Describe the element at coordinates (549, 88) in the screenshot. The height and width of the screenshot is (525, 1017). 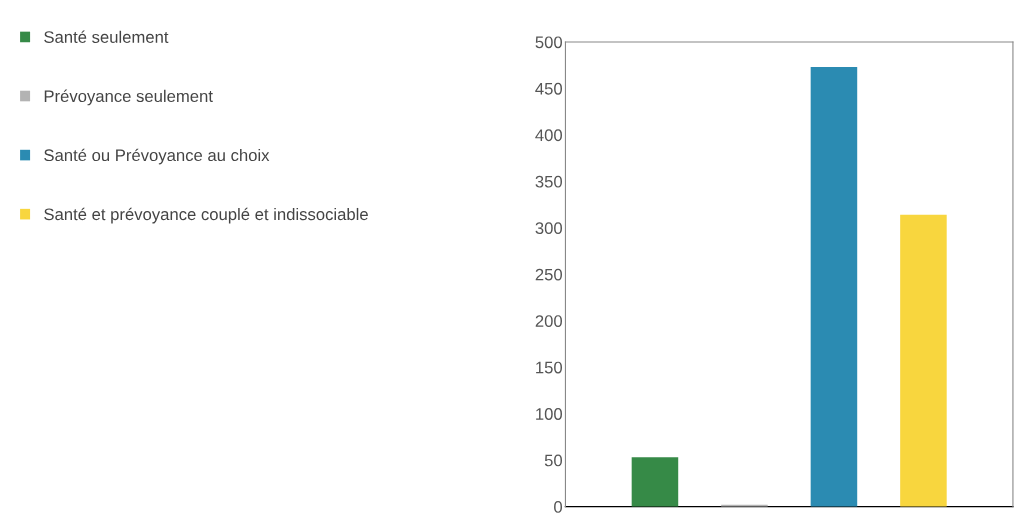
I see `y-tick-label: 450` at that location.